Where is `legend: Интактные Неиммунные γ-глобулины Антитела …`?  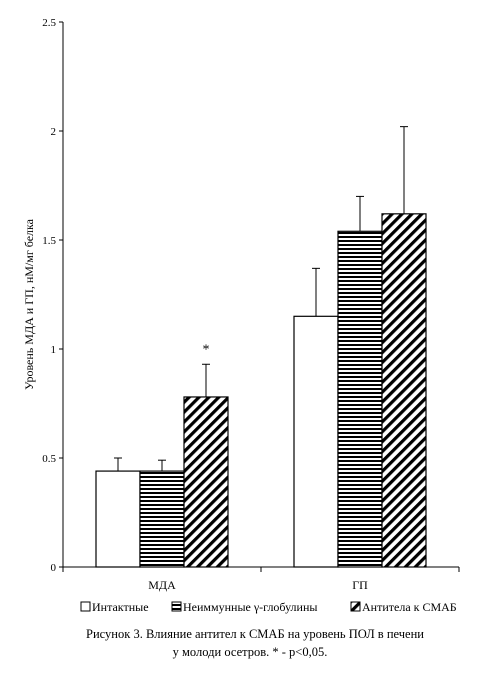
legend: Интактные Неиммунные γ-глобулины Антитела … is located at coordinates (268, 607).